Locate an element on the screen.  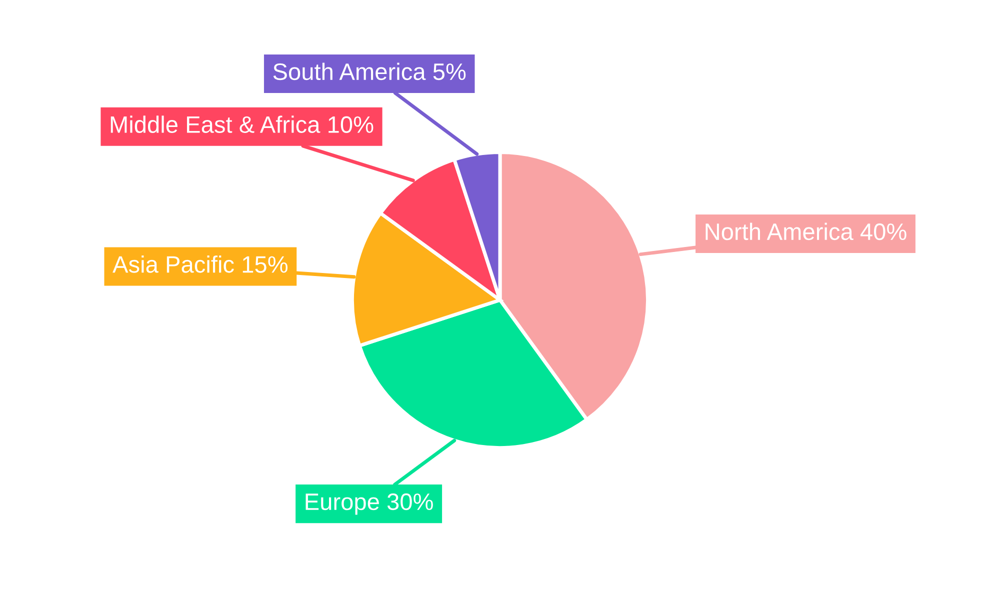
slice-label: Europe 30% is located at coordinates (369, 504).